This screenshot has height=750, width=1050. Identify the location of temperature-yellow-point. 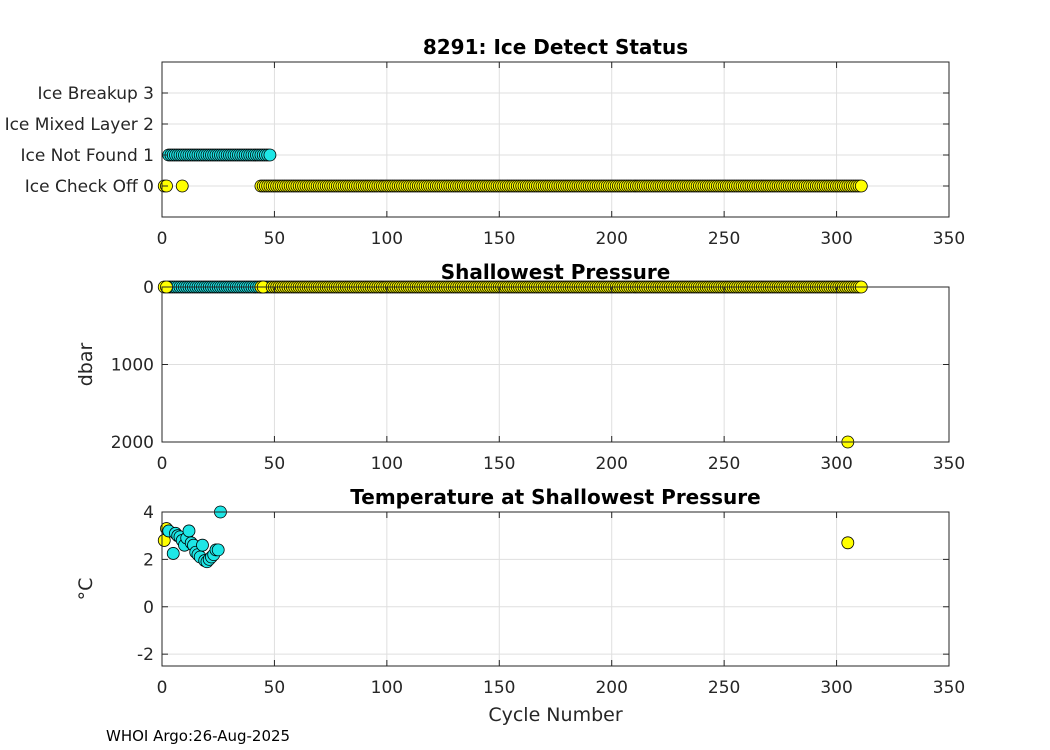
(848, 543).